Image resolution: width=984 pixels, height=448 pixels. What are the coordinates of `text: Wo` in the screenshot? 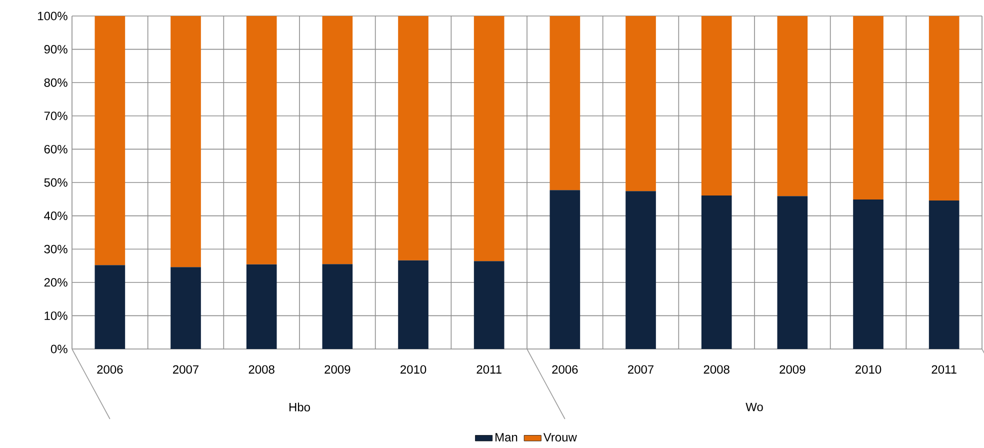 It's located at (754, 407).